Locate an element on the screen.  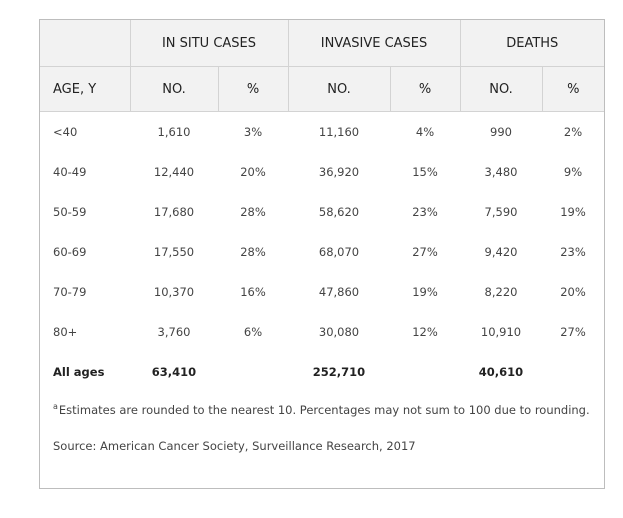
invasive-pct-cell: 23% is located at coordinates (425, 212).